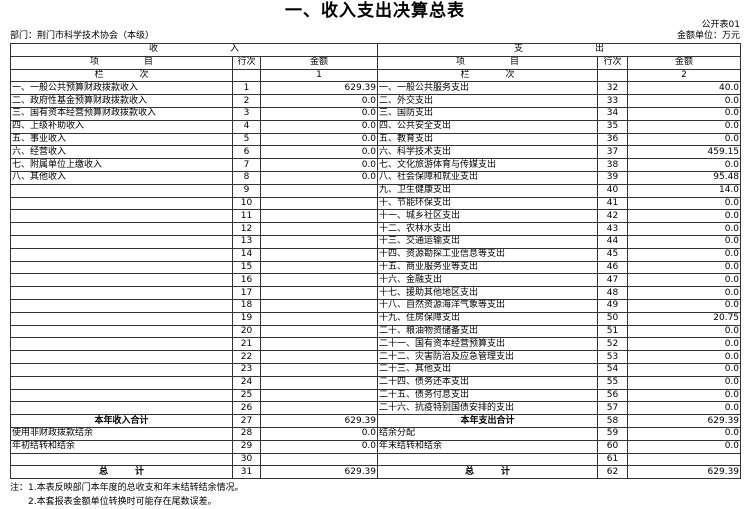  Describe the element at coordinates (376, 88) in the screenshot. I see `table-row: 一、一般公共预算财政拨款收入 1 629.39 一、一般公共服务支出 32 40.0` at that location.